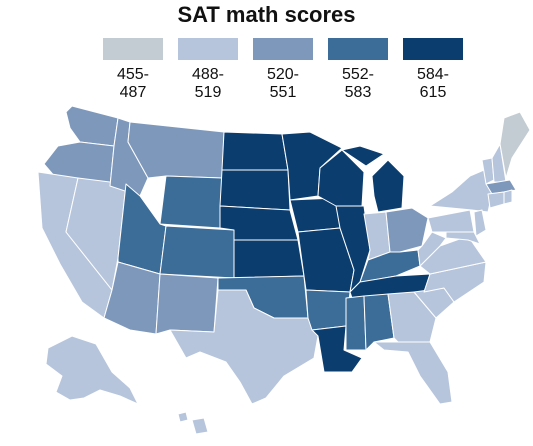  I want to click on legend-item-4: 552- 583, so click(358, 70).